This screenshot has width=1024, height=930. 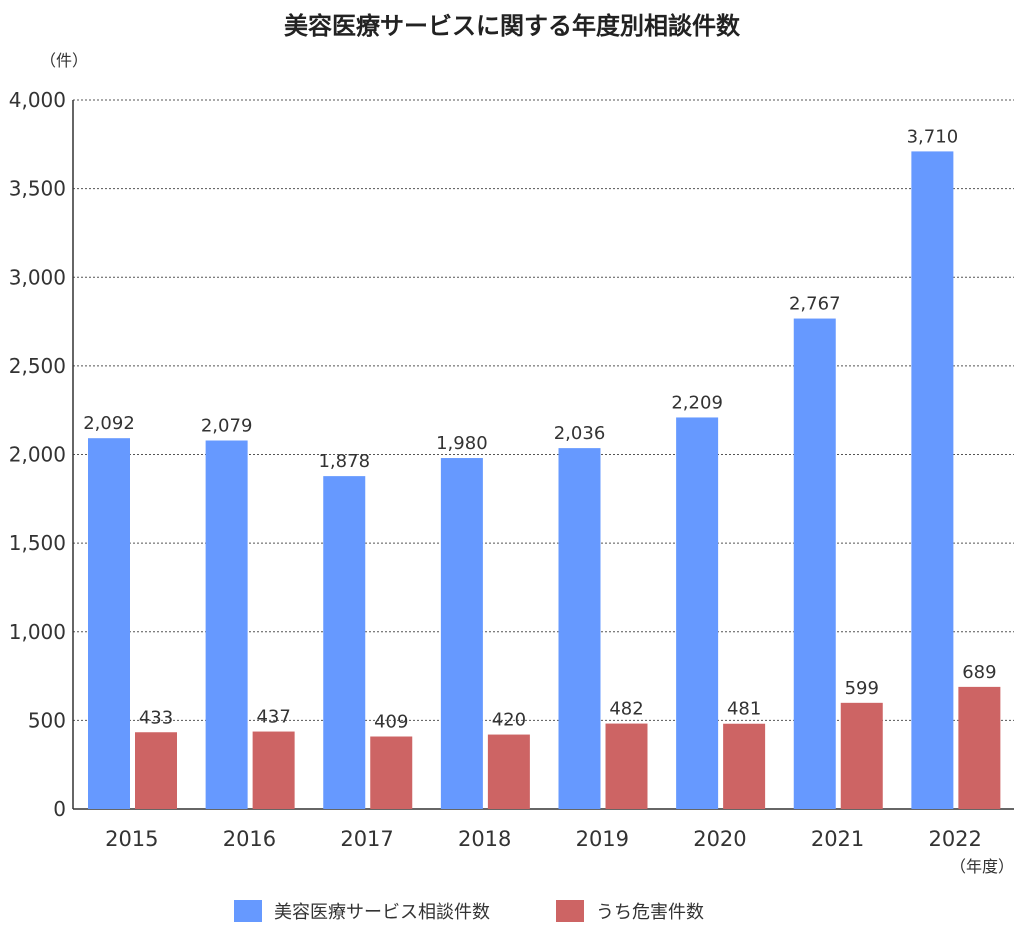 What do you see at coordinates (602, 839) in the screenshot?
I see `x-tick-label: 2019` at bounding box center [602, 839].